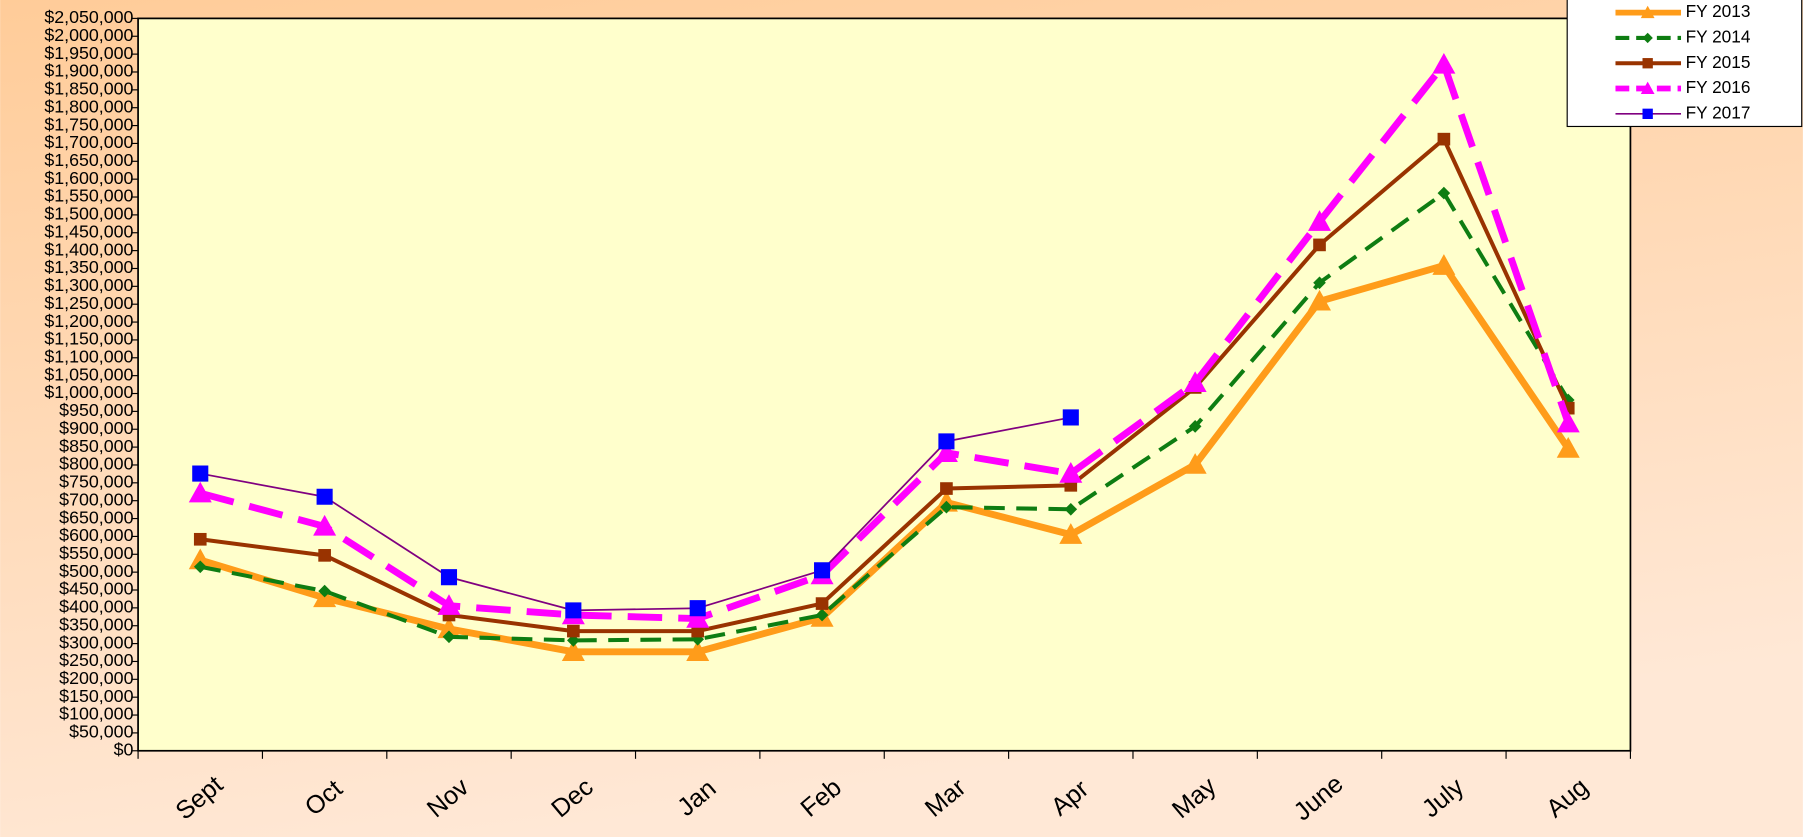 The image size is (1803, 837). What do you see at coordinates (96, 571) in the screenshot?
I see `y-tick-label: $500,000` at bounding box center [96, 571].